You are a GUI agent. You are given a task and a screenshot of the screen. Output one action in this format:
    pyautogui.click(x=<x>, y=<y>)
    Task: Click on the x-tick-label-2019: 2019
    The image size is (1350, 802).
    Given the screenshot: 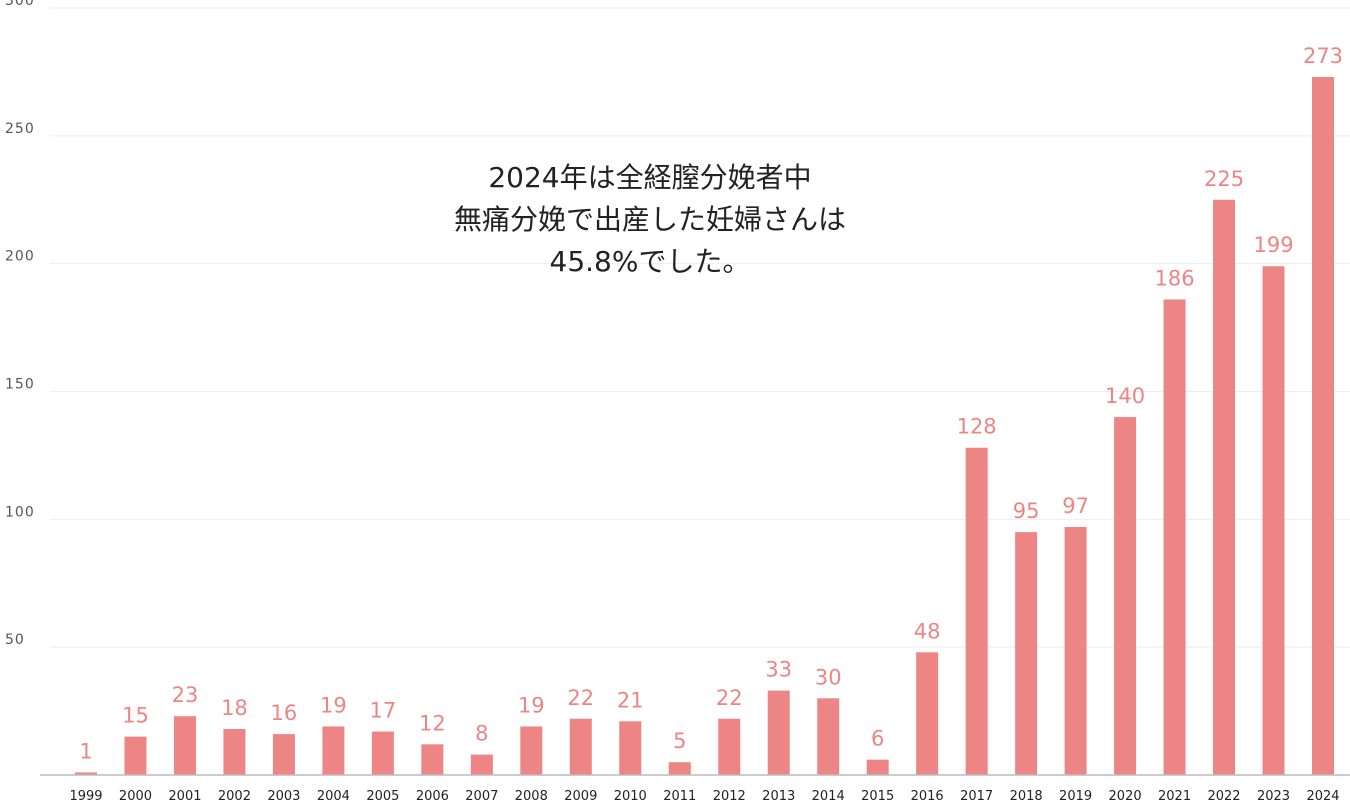 What is the action you would take?
    pyautogui.click(x=1075, y=795)
    